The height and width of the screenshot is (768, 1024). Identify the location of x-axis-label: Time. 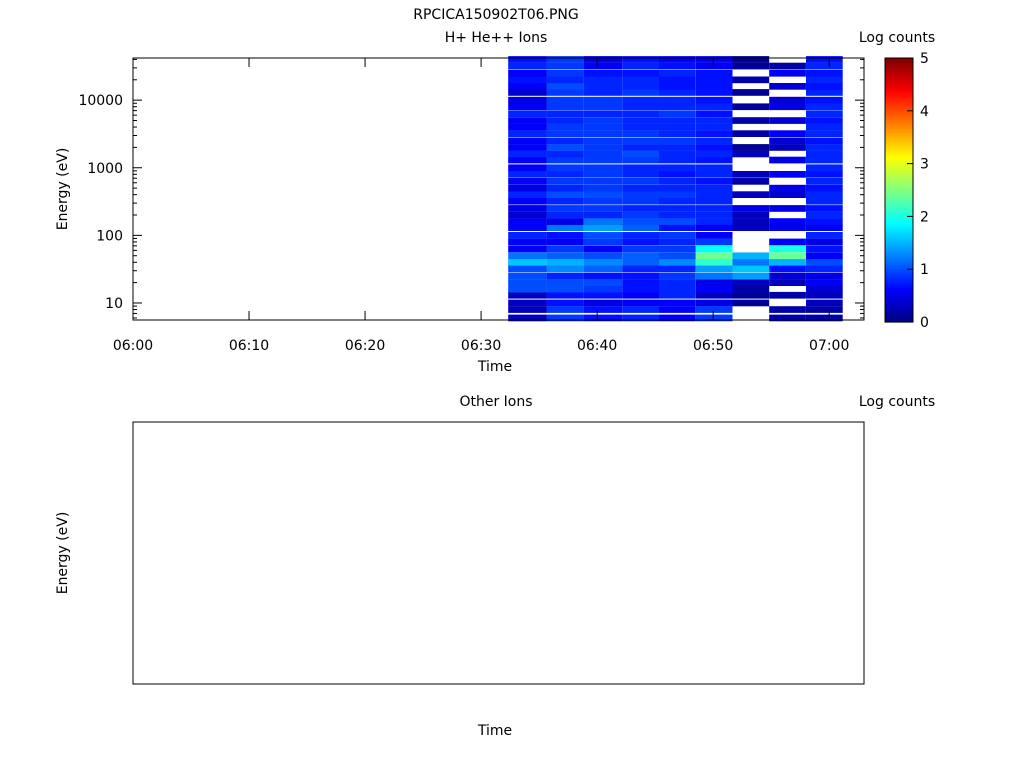
(494, 731).